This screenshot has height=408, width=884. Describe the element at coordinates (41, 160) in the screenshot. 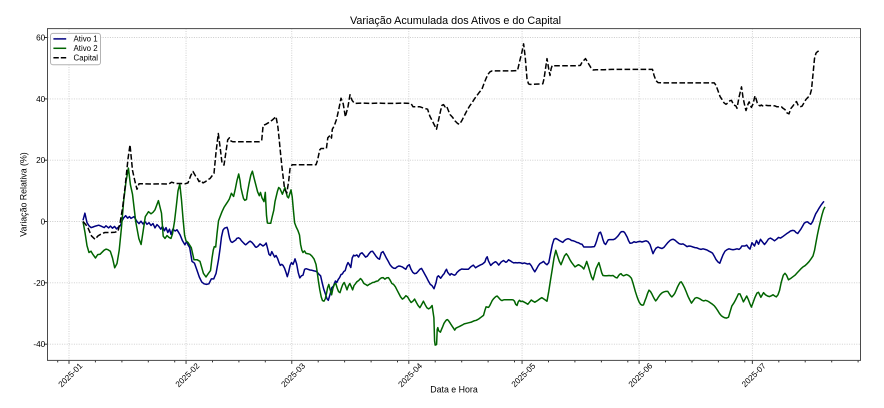

I see `svg-text: 20` at that location.